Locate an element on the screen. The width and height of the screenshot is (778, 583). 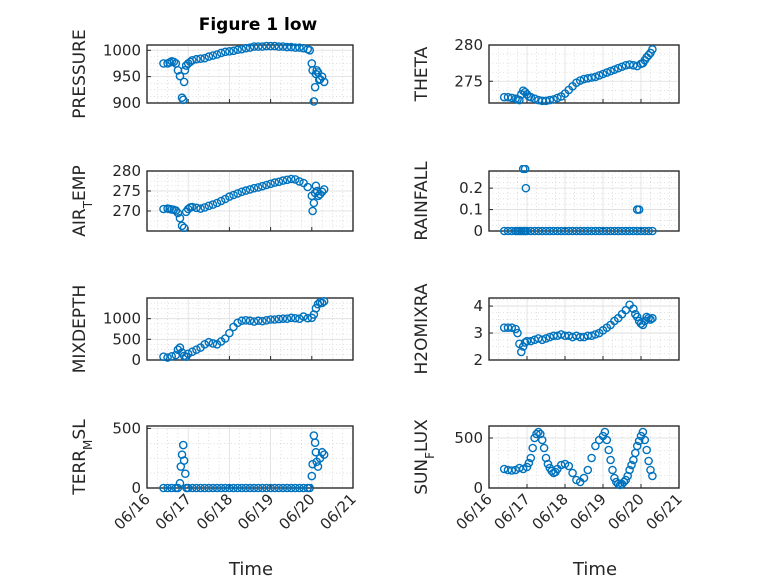
y-tick-label: 900 is located at coordinates (126, 103).